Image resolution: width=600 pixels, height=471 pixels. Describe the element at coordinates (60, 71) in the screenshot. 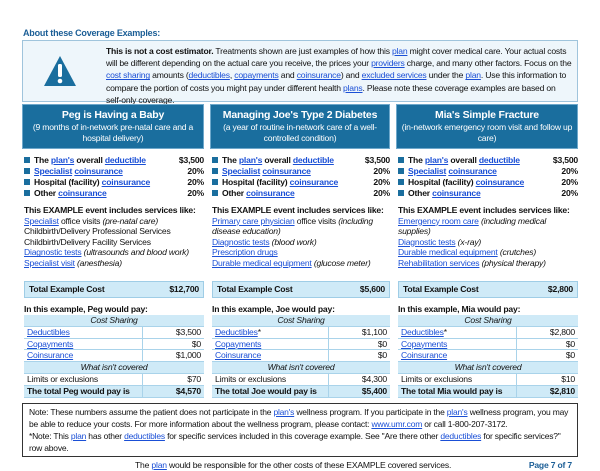

I see `warning-icon` at that location.